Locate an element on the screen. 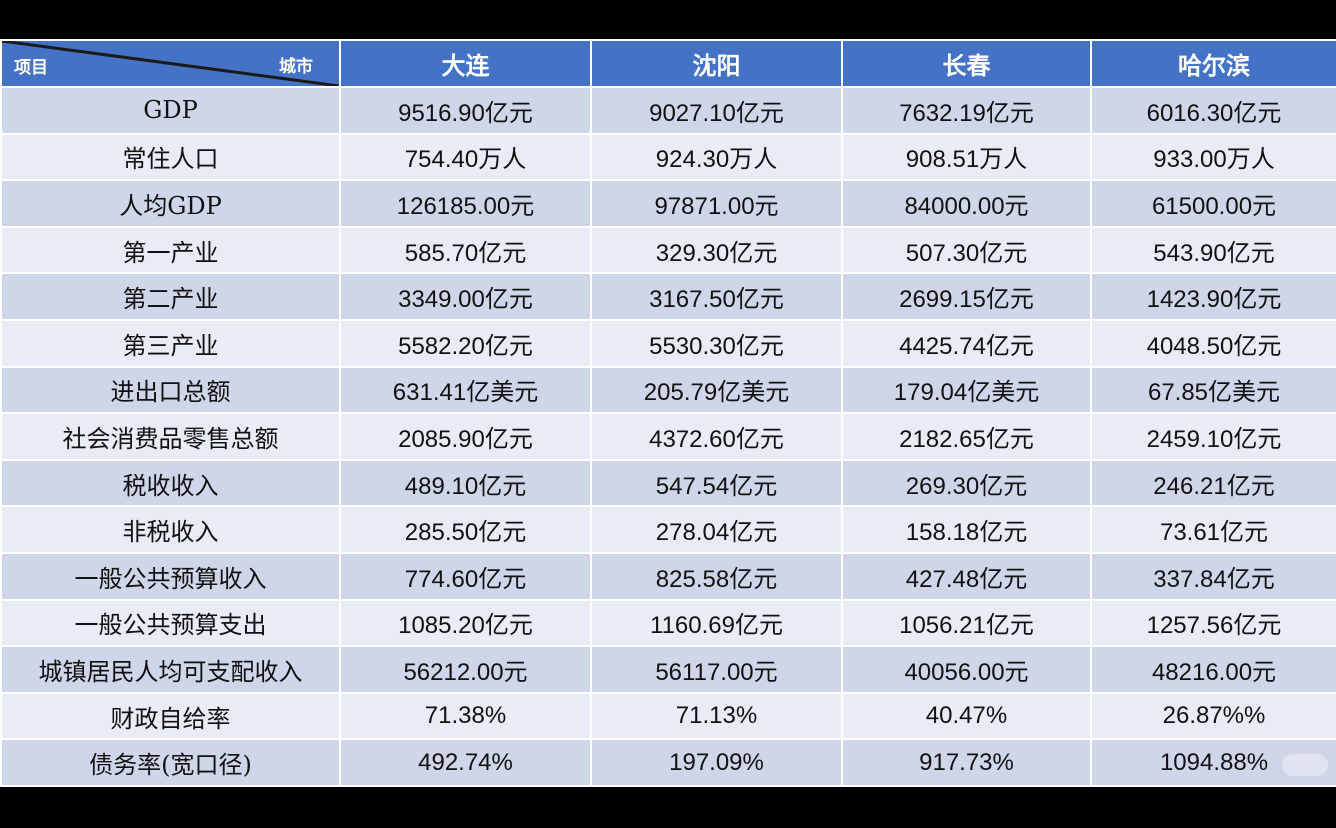  cell-harbin: 2459.10亿元 is located at coordinates (1213, 436).